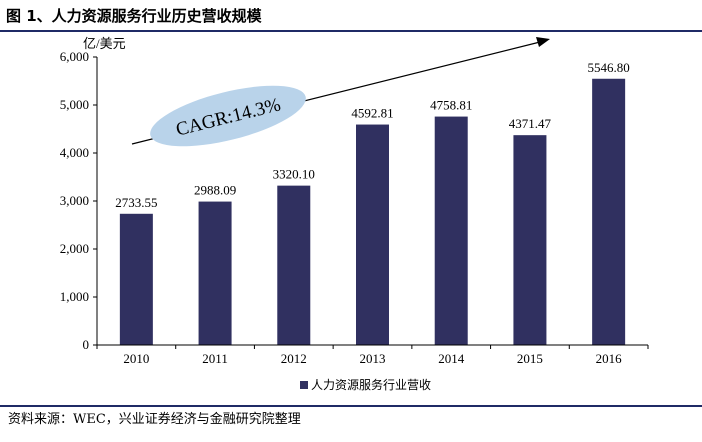 Image resolution: width=702 pixels, height=442 pixels. I want to click on x-tick-label: 2012, so click(294, 358).